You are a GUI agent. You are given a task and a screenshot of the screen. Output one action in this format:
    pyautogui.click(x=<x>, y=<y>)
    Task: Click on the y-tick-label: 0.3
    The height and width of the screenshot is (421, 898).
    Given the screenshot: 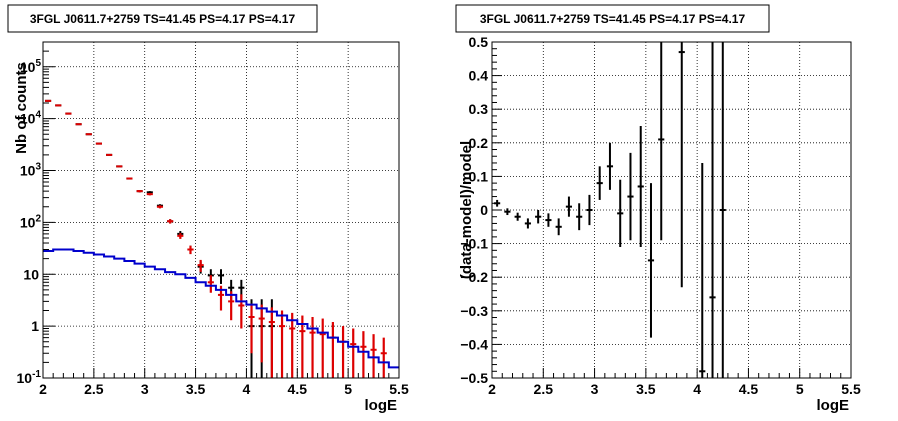 What is the action you would take?
    pyautogui.click(x=479, y=109)
    